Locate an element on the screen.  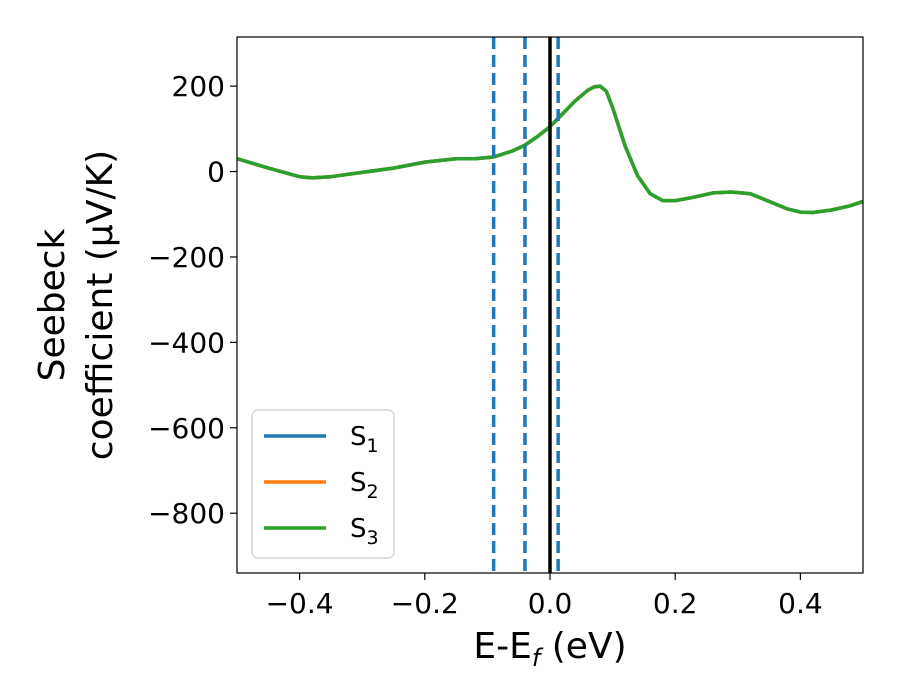
y-tick-label: 0 is located at coordinates (216, 172).